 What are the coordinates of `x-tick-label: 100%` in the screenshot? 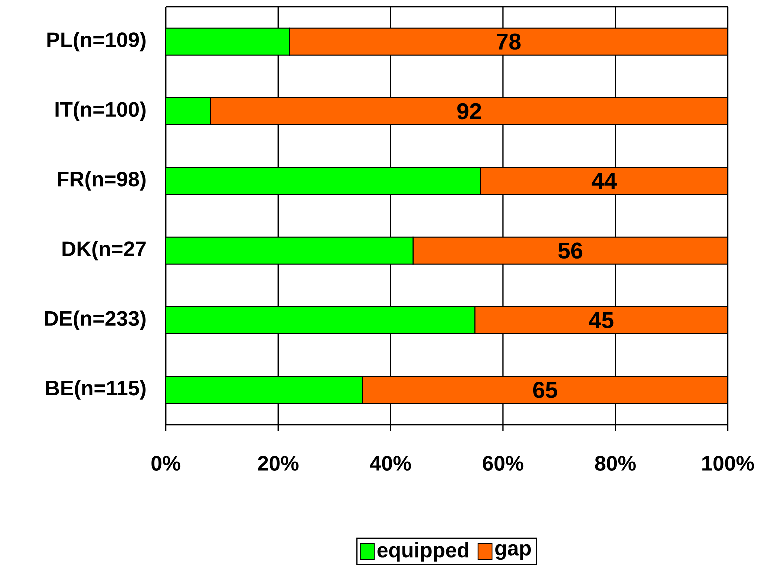 It's located at (728, 463).